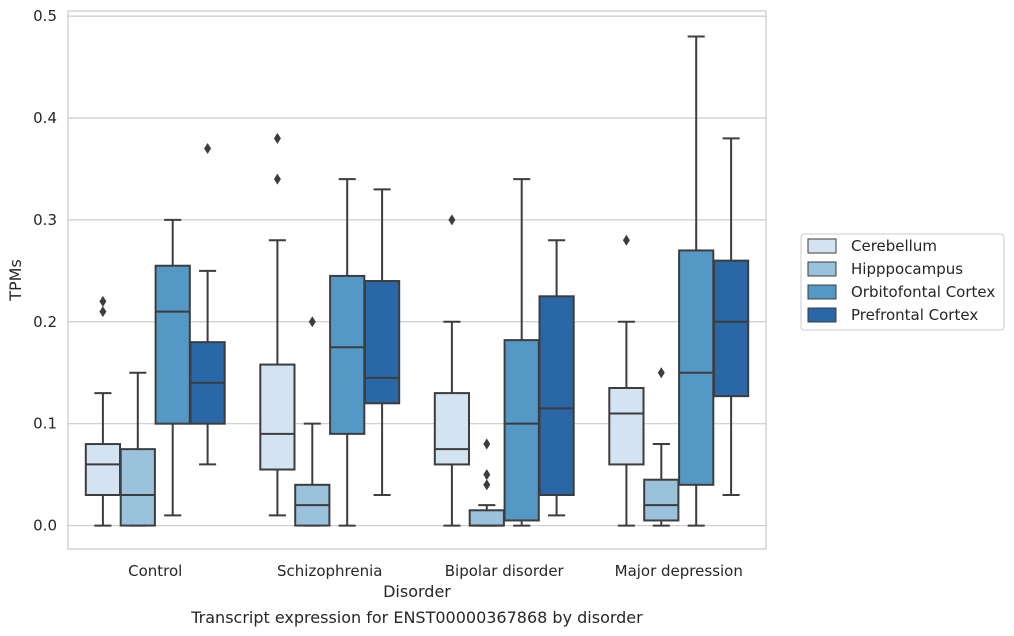 This screenshot has height=636, width=1014. Describe the element at coordinates (329, 571) in the screenshot. I see `x-tick-label: Schizophrenia` at that location.